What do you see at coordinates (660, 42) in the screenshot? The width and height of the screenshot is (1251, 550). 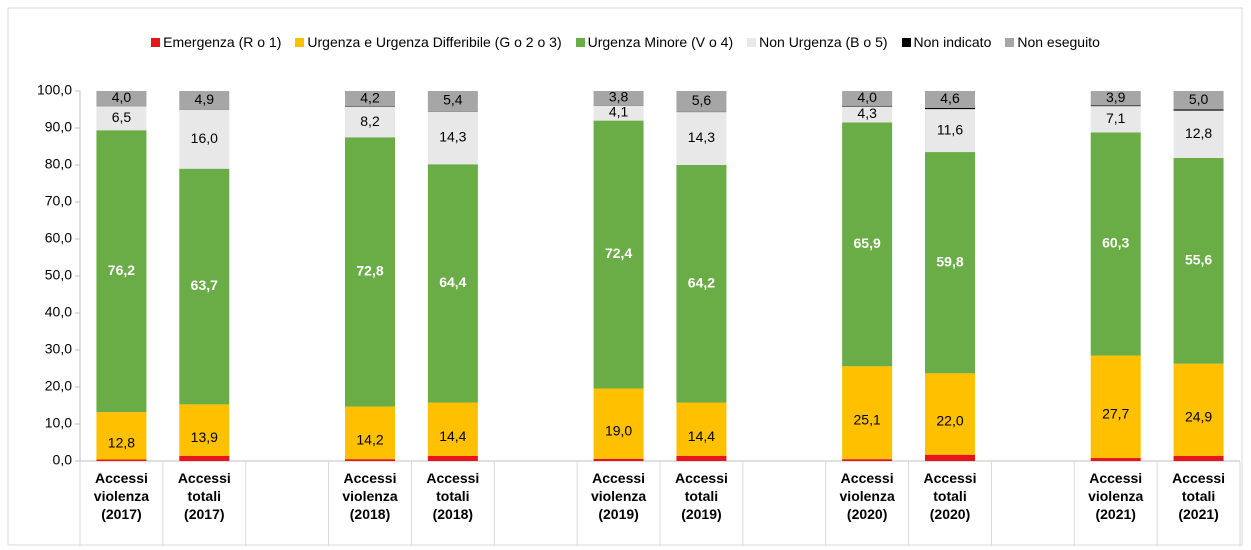 I see `legend-label: Urgenza Minore (V o 4)` at bounding box center [660, 42].